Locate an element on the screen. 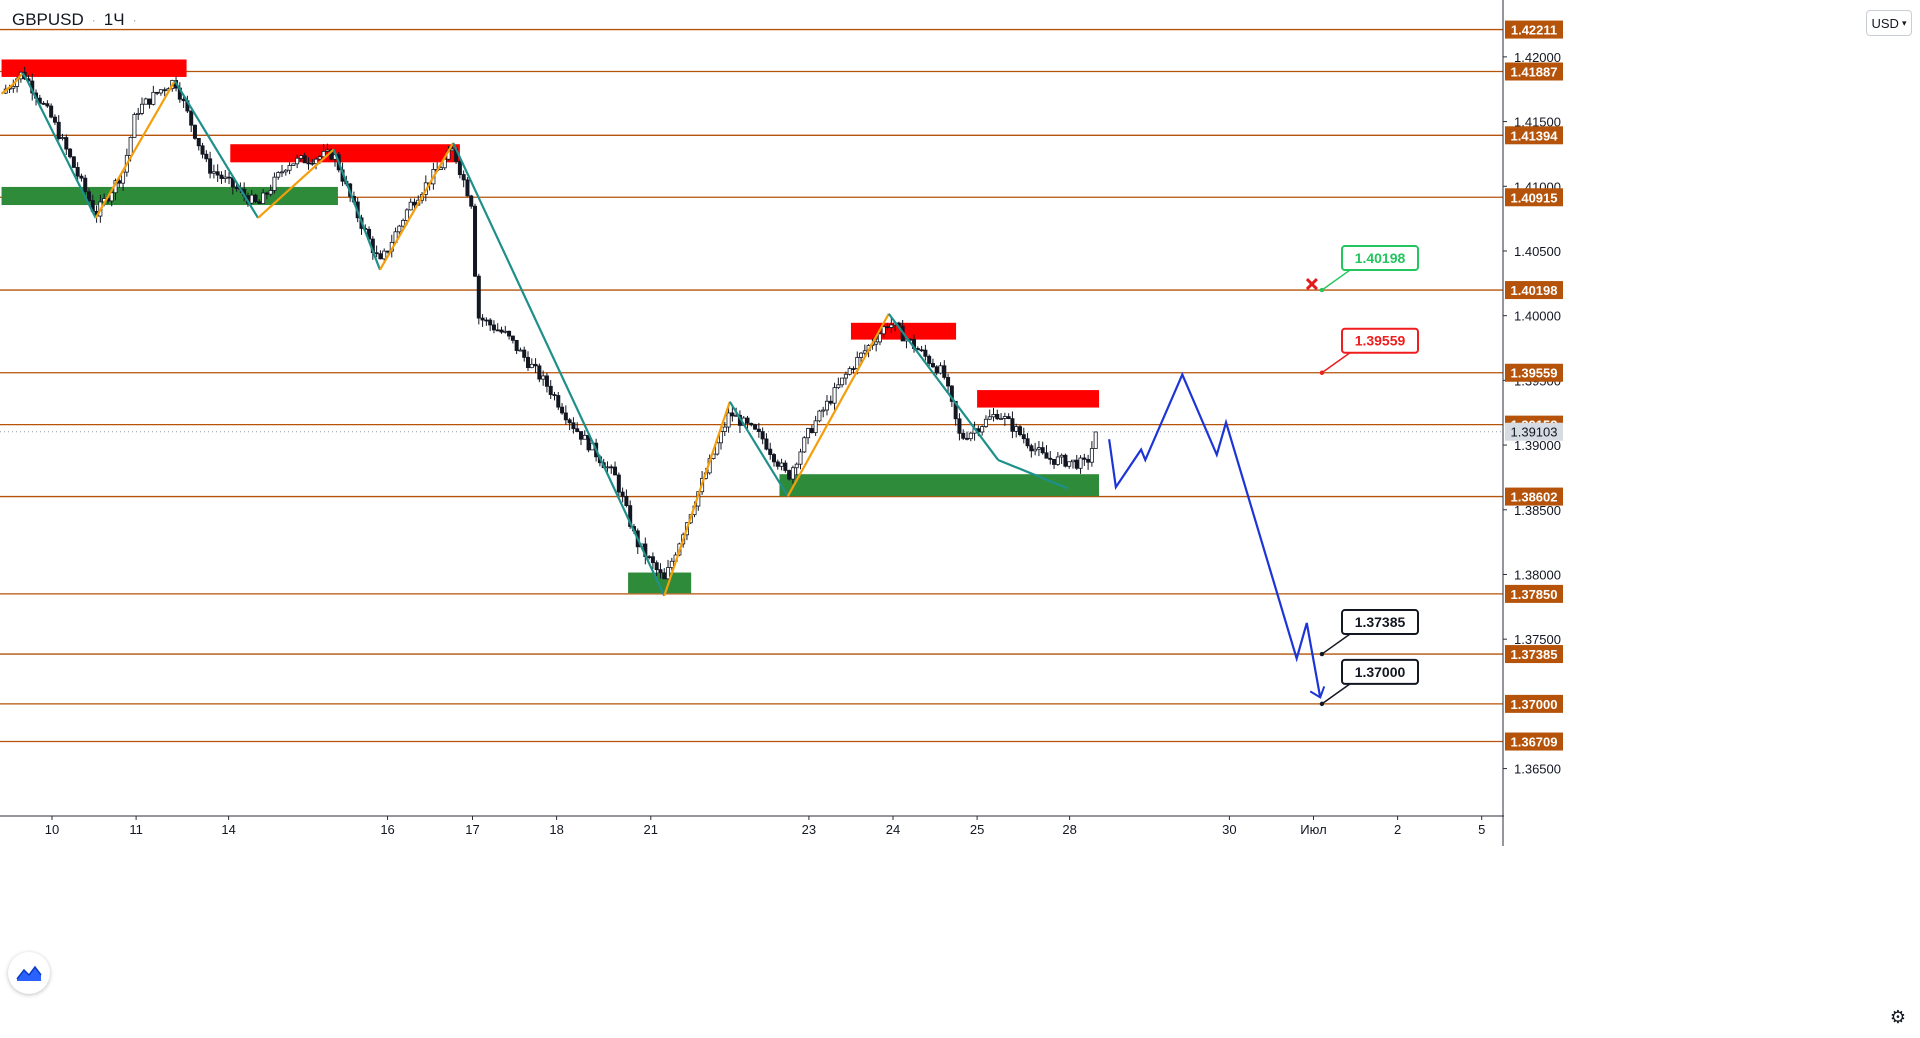  symbol-header: GBPUSD · 1Ч · is located at coordinates (74, 20).